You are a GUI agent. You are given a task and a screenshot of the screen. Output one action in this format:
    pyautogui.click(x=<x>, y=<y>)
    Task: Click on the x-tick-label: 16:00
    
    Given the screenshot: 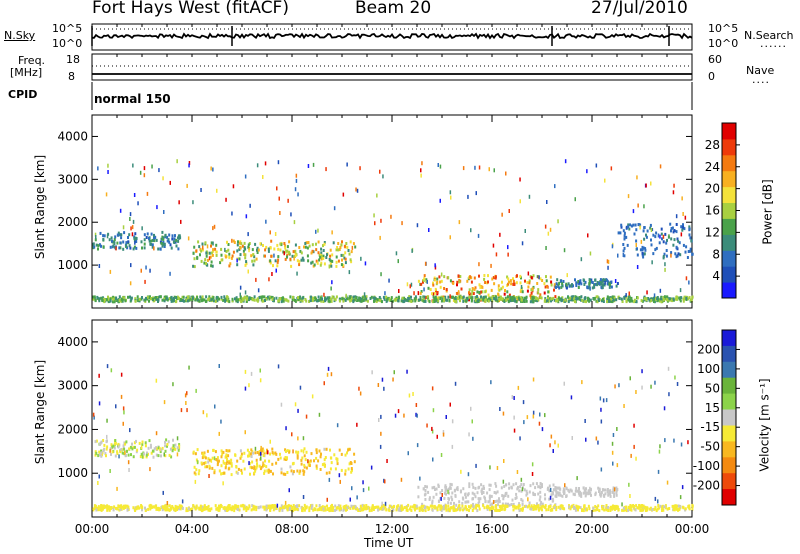 What is the action you would take?
    pyautogui.click(x=492, y=529)
    